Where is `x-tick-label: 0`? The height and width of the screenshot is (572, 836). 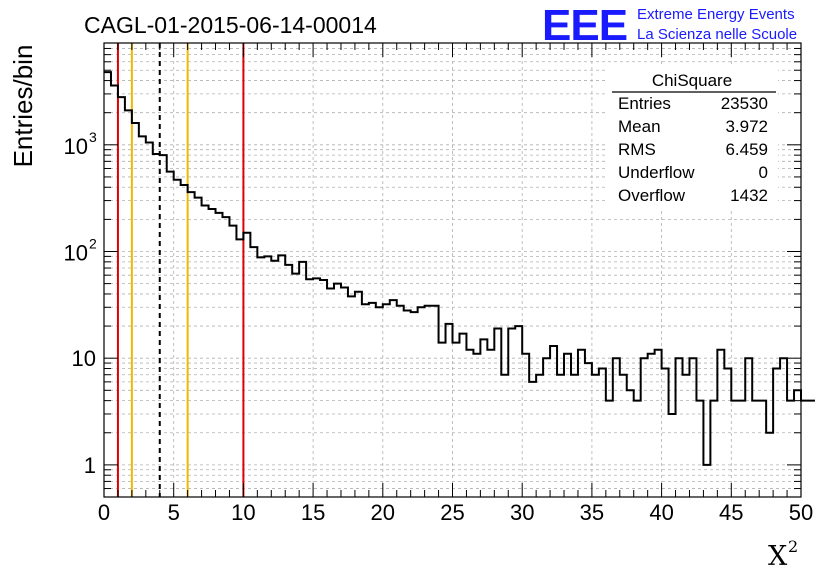
x-tick-label: 0 is located at coordinates (104, 512).